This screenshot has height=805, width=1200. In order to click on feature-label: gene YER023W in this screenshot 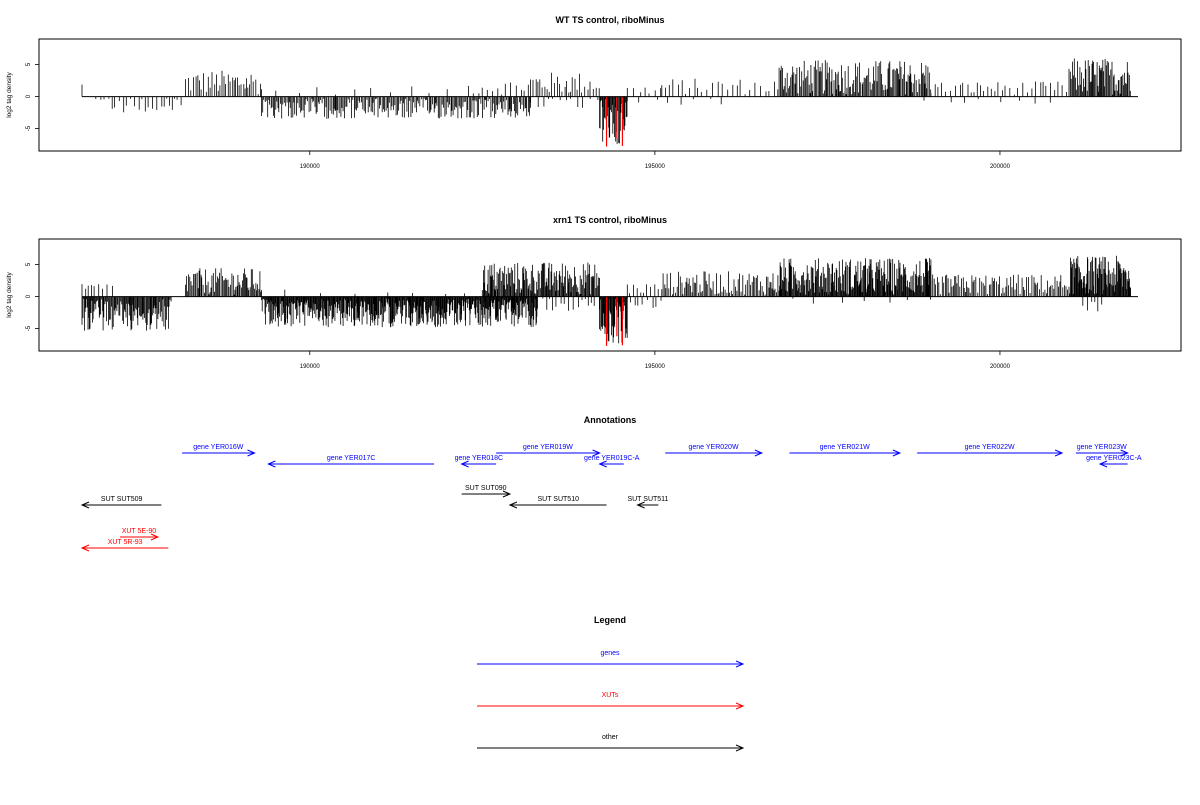, I will do `click(1102, 447)`.